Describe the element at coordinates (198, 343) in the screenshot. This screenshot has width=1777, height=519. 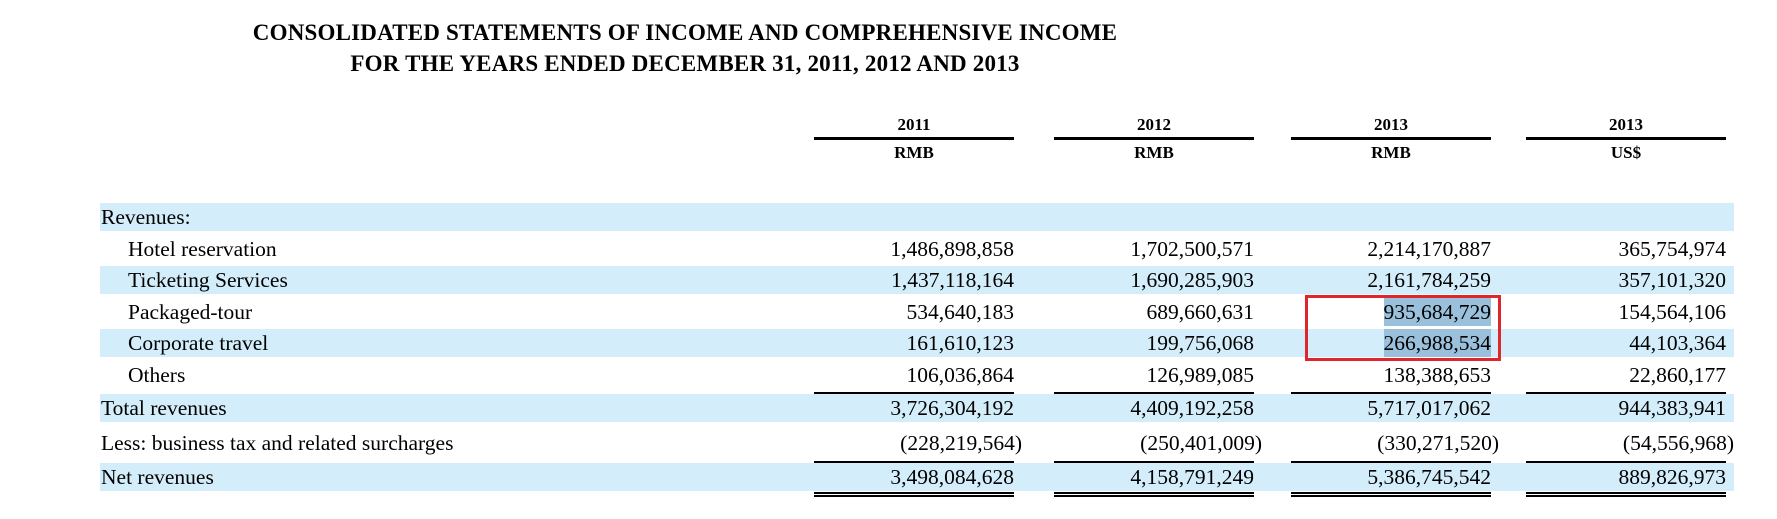
I see `row-label: Corporate travel` at that location.